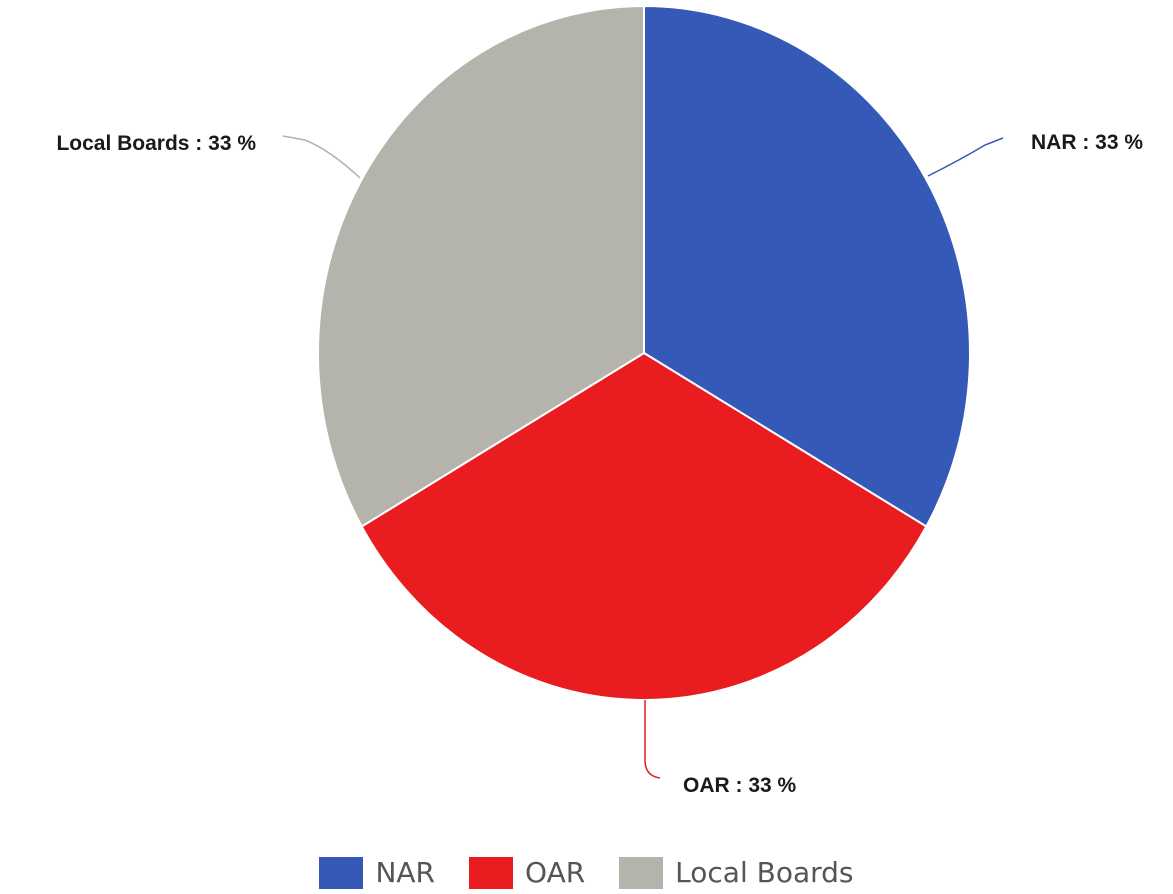 The image size is (1173, 894). I want to click on leader-line-oar, so click(652, 739).